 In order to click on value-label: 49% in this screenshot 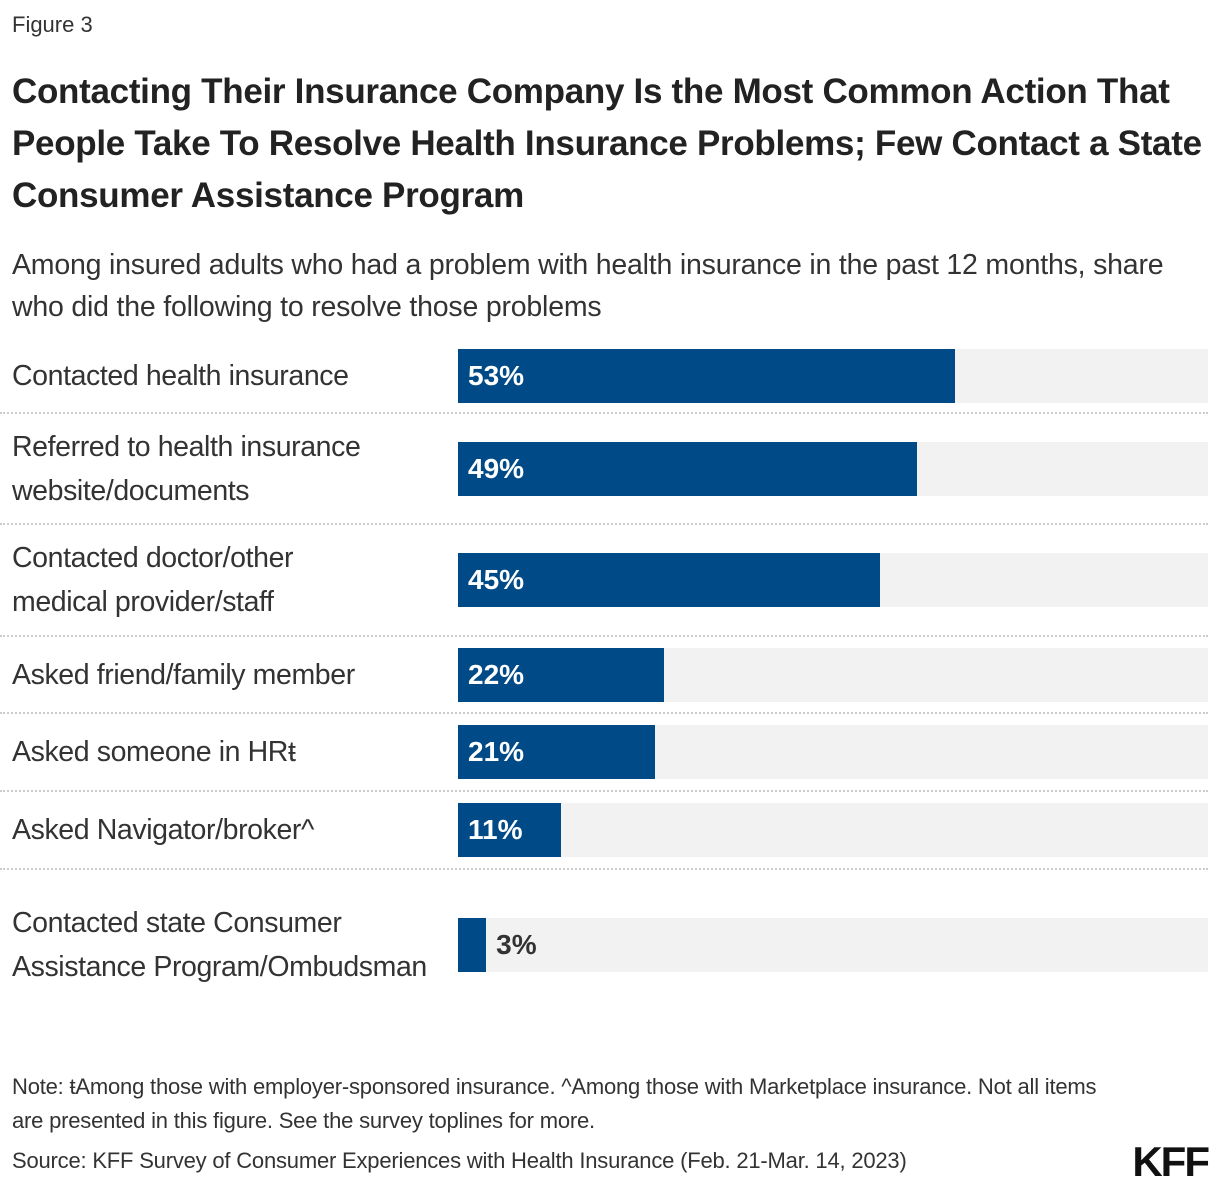, I will do `click(496, 468)`.